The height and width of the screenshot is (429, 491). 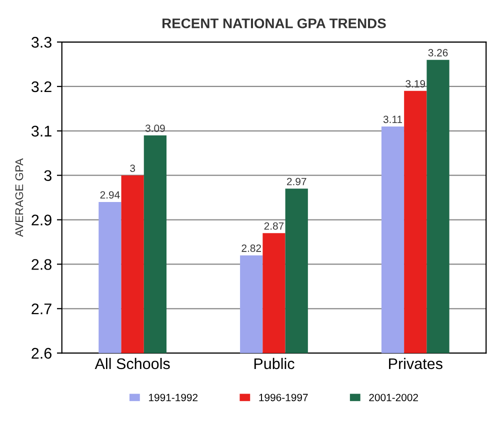 What do you see at coordinates (274, 364) in the screenshot?
I see `x-tick-label: Public` at bounding box center [274, 364].